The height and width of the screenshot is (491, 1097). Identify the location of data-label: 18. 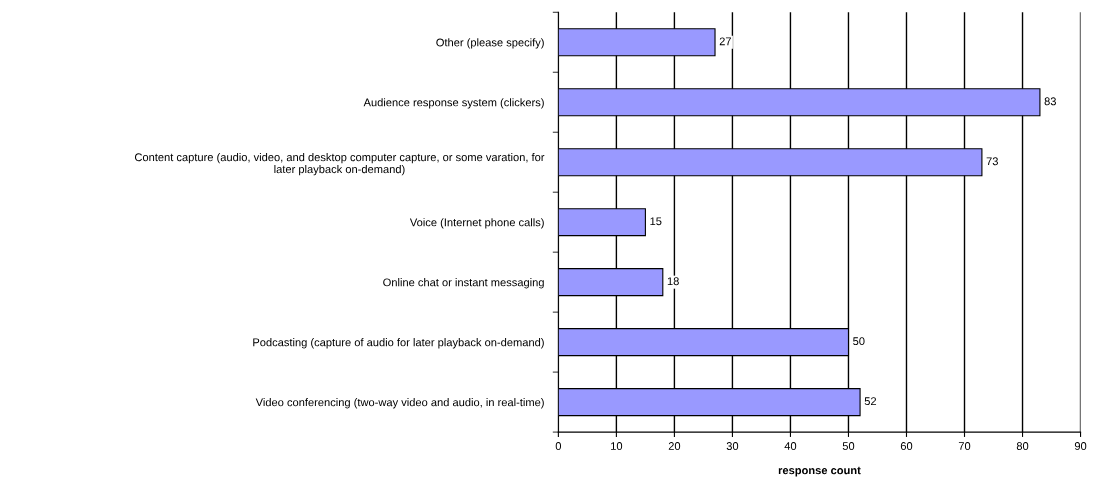
(673, 281).